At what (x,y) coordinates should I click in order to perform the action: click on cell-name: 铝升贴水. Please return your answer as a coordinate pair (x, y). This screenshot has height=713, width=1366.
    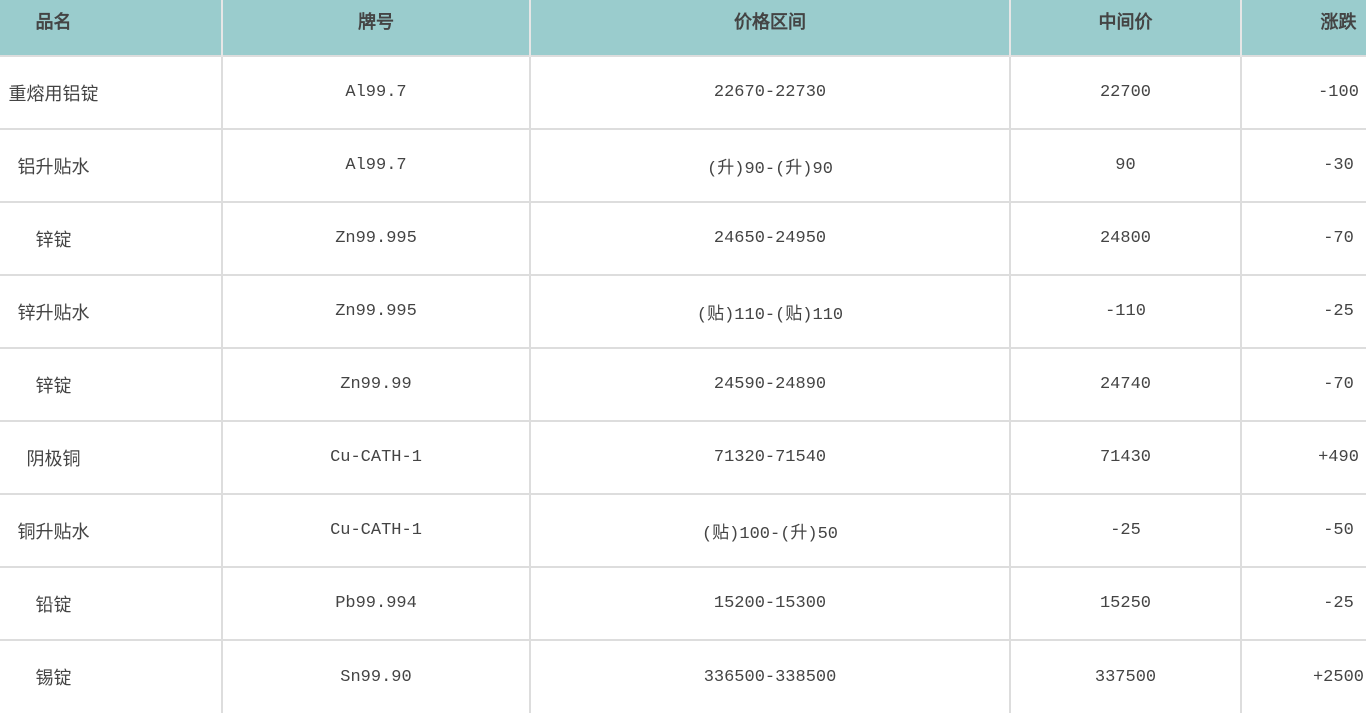
    Looking at the image, I should click on (111, 165).